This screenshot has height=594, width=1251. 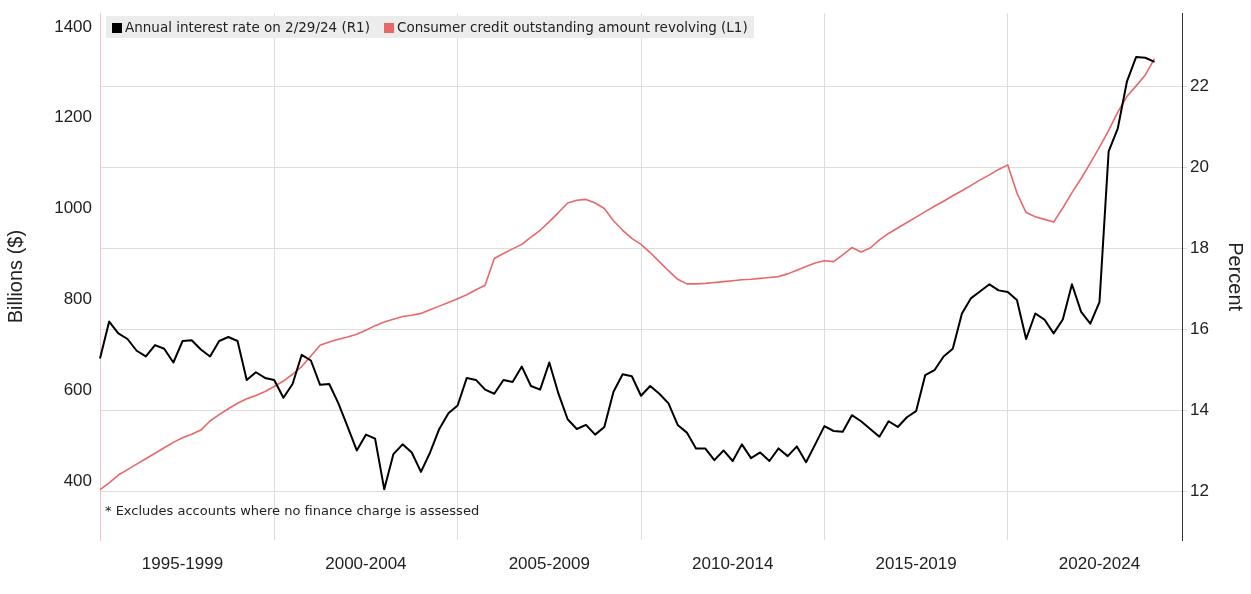 I want to click on y2-tick-label: 22, so click(x=1199, y=85).